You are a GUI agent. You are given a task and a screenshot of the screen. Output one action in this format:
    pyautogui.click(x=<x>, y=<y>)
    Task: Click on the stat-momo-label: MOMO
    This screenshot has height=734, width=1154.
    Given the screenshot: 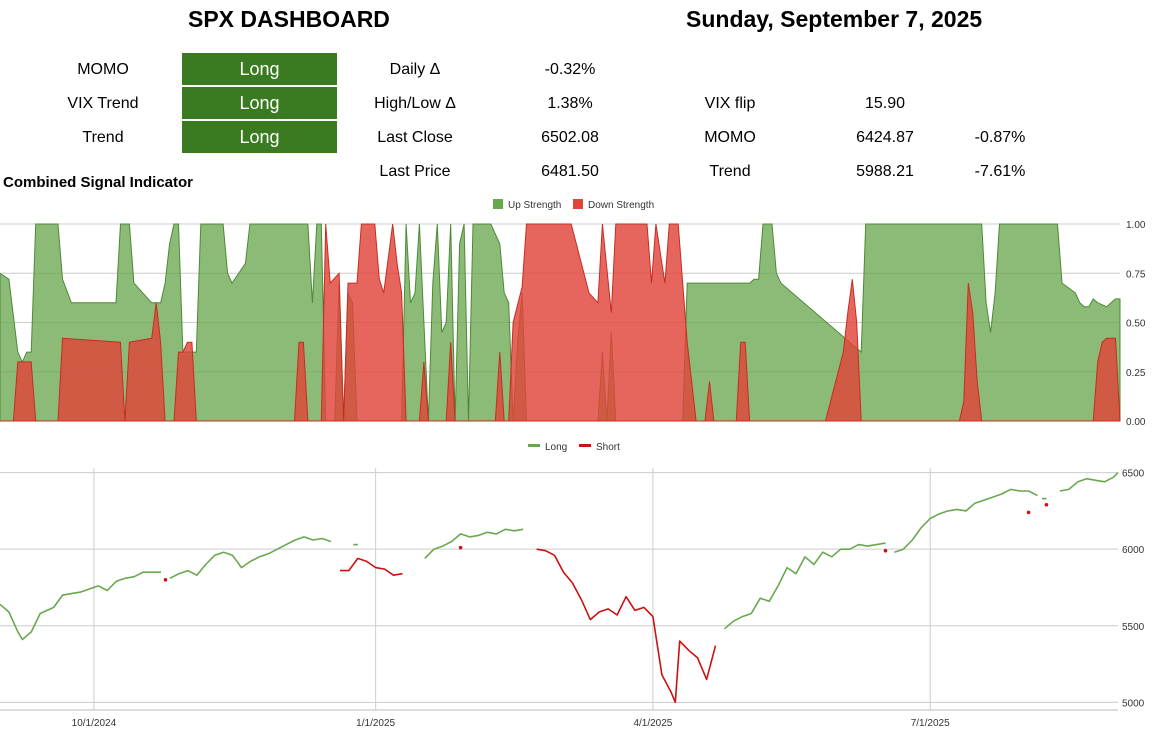 What is the action you would take?
    pyautogui.click(x=730, y=137)
    